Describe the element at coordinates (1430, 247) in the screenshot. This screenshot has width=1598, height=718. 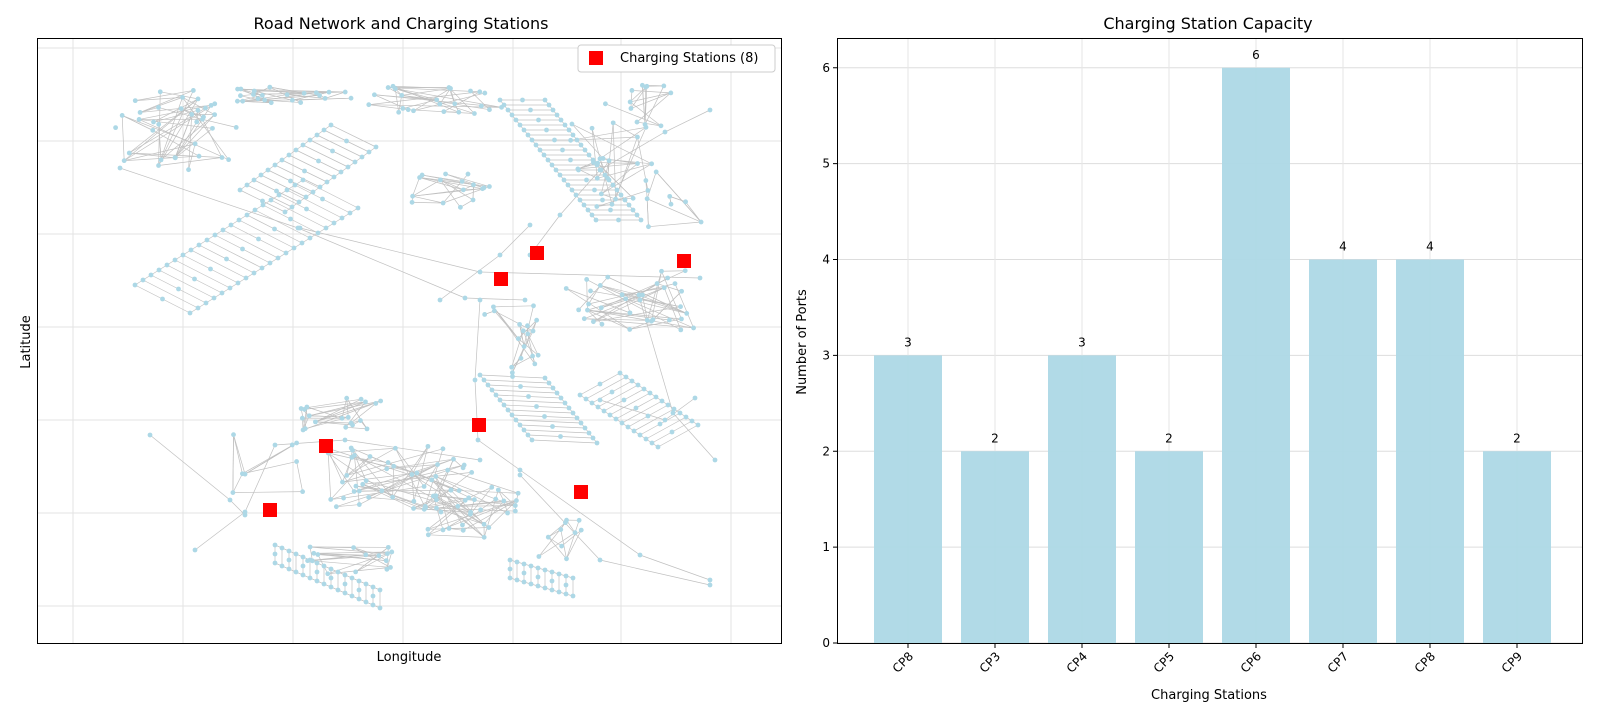
I see `bar-value-label: 4` at that location.